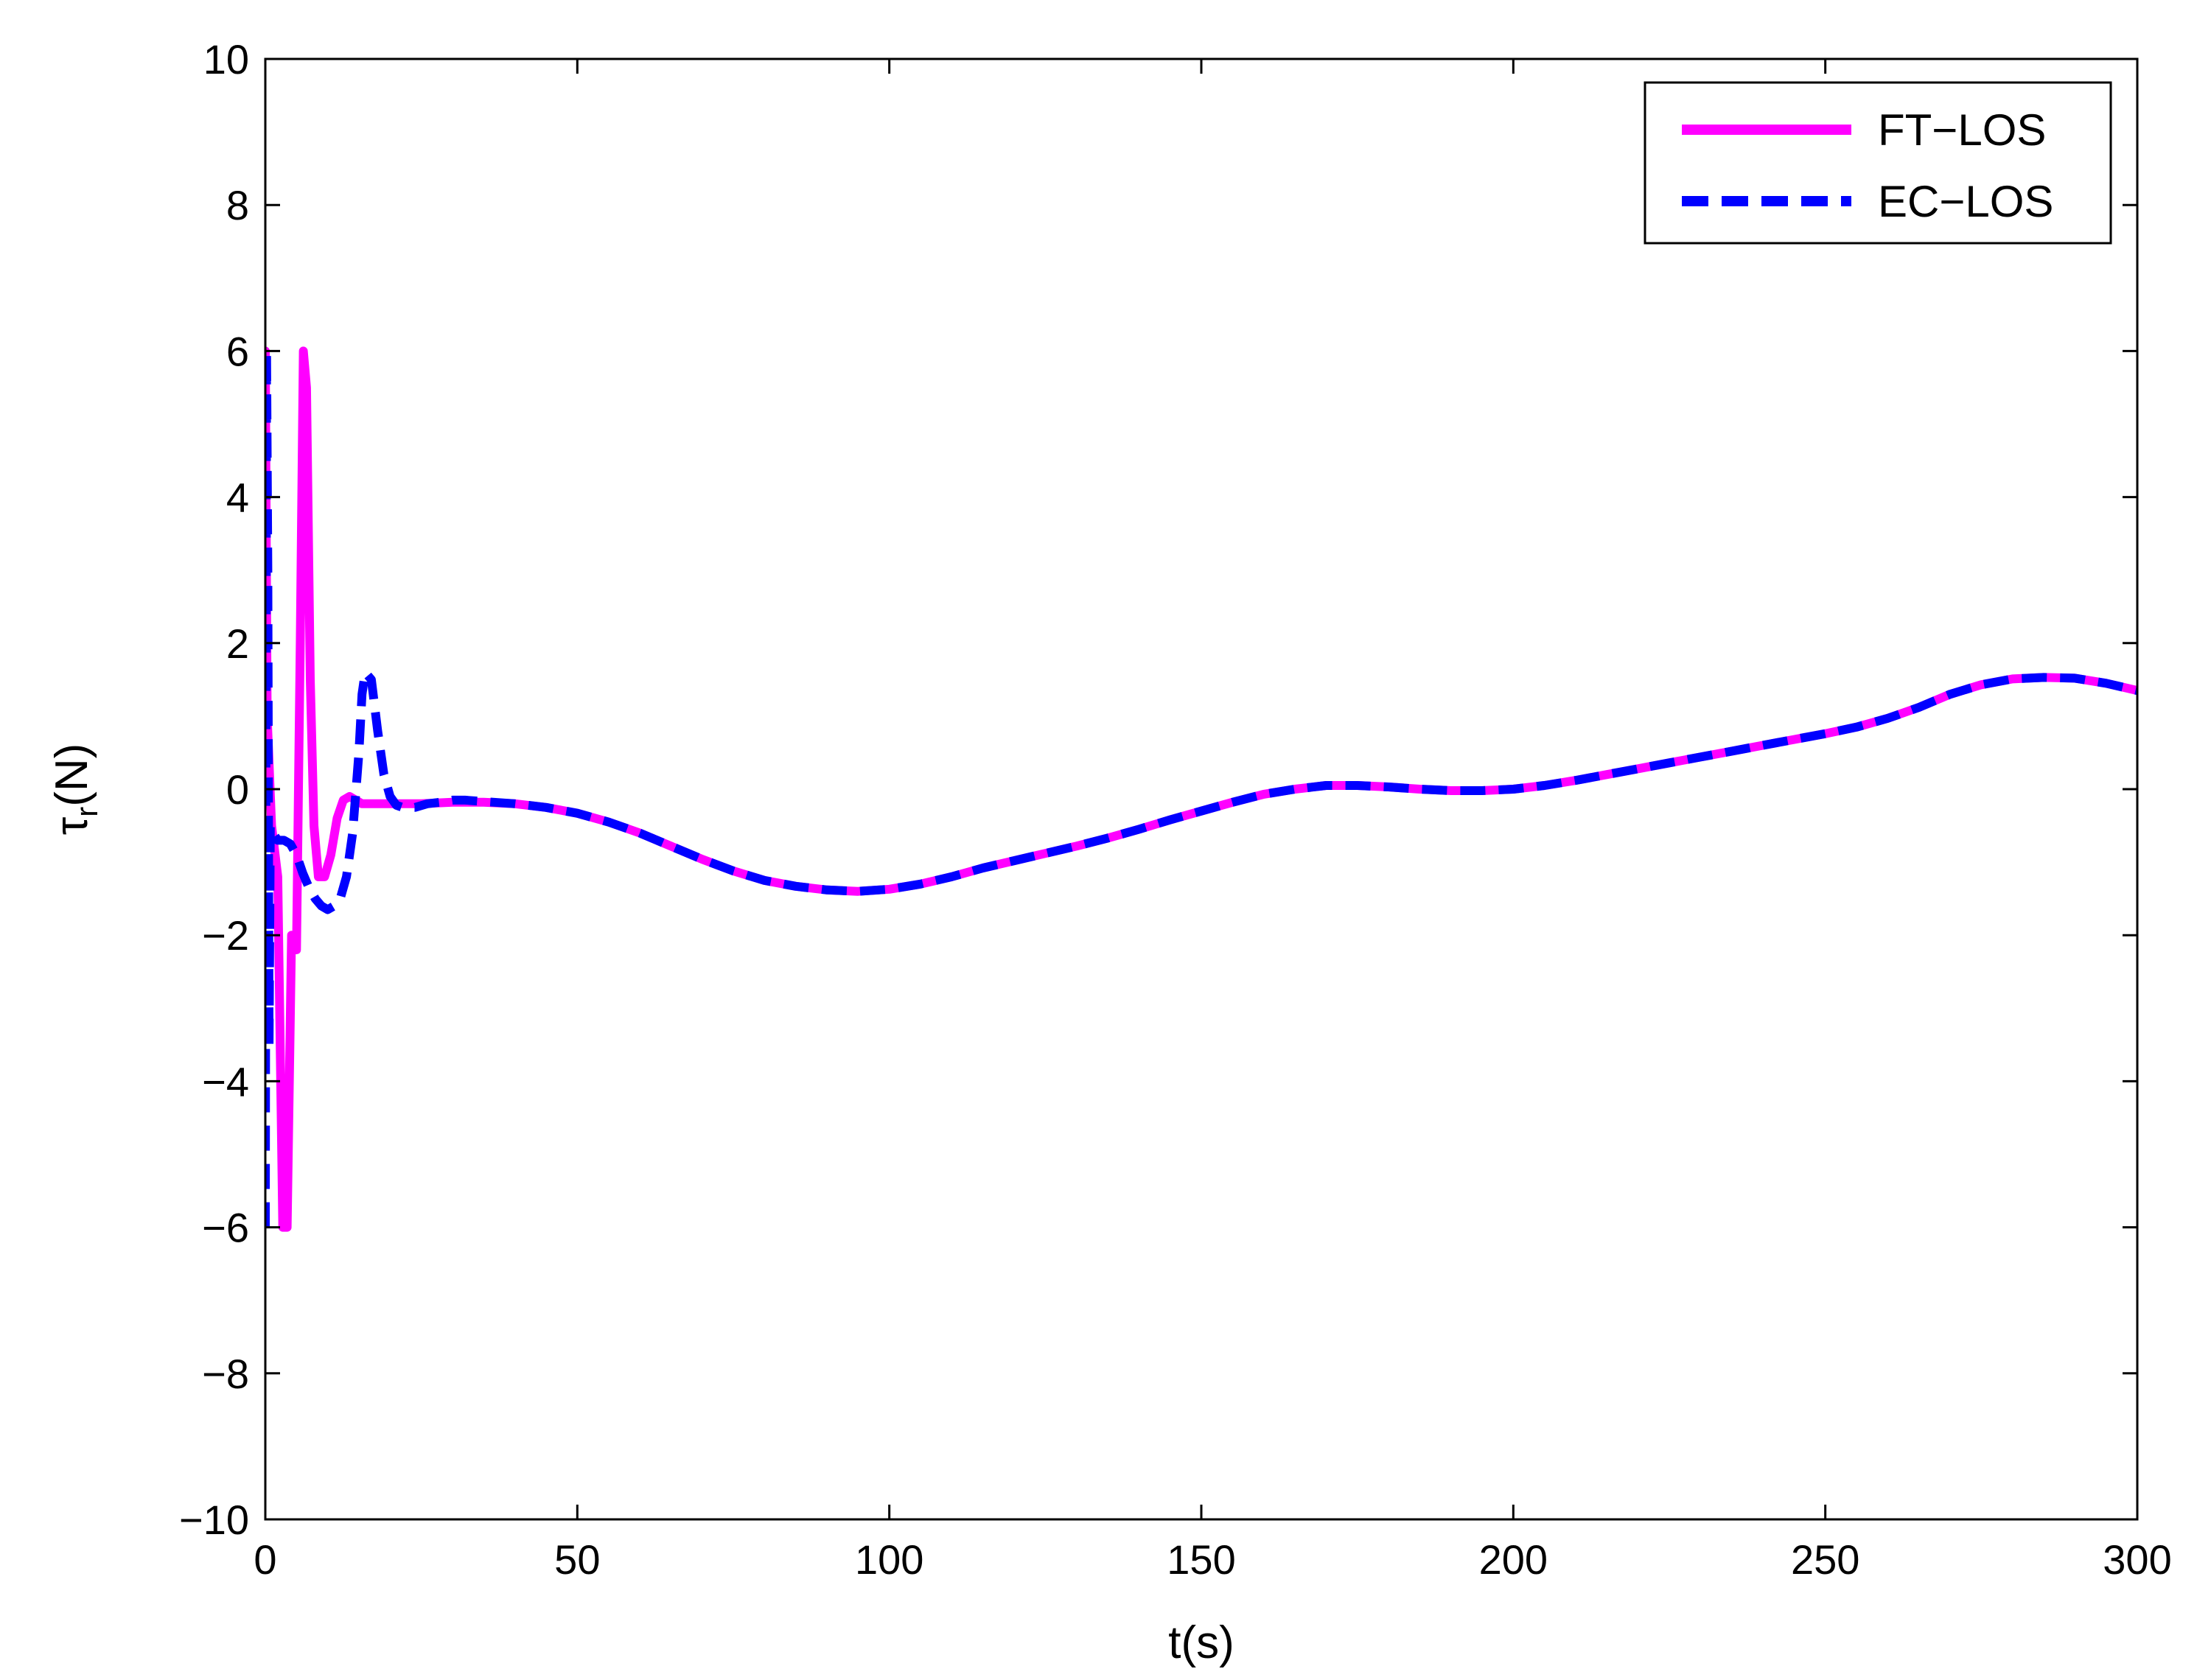 This screenshot has height=1680, width=2211. Describe the element at coordinates (225, 1081) in the screenshot. I see `y-tick-label: −4` at that location.